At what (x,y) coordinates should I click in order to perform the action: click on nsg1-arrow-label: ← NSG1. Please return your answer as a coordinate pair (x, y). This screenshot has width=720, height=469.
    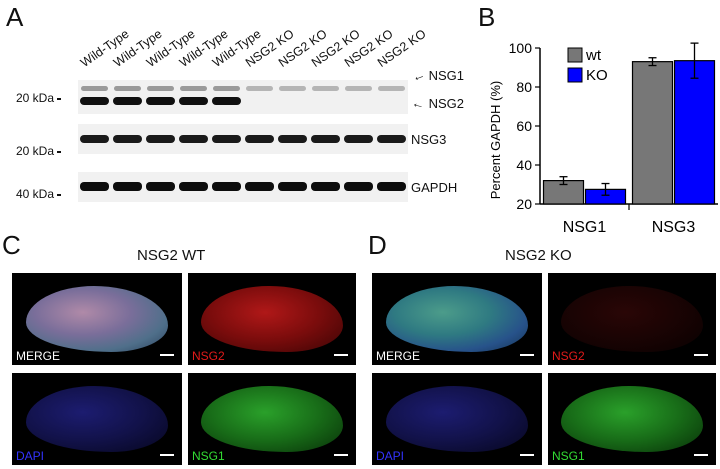
    Looking at the image, I should click on (437, 75).